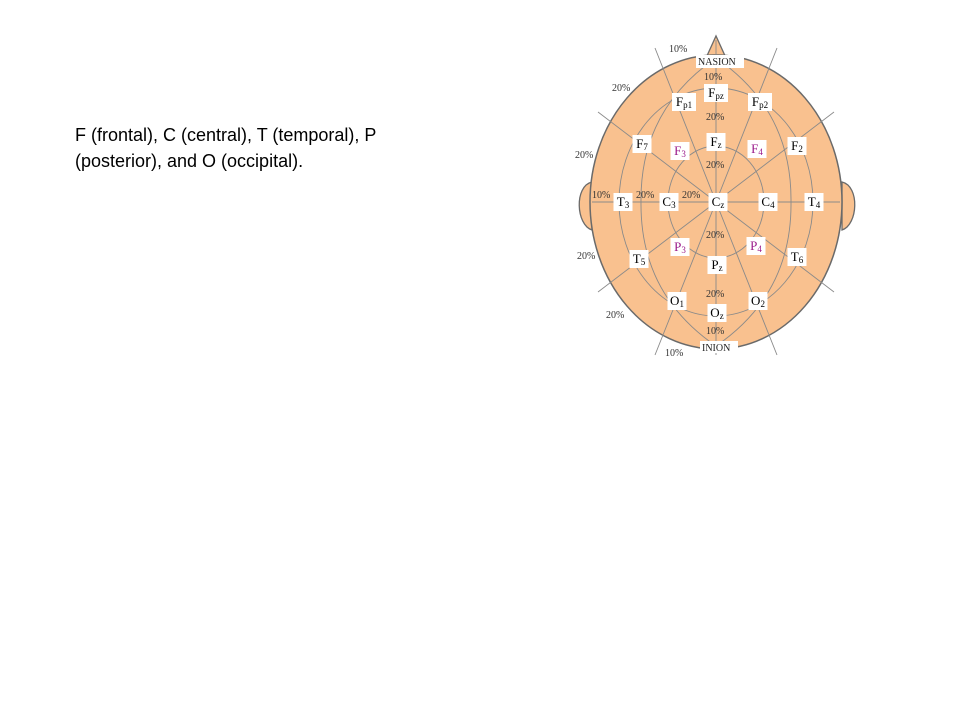  Describe the element at coordinates (715, 117) in the screenshot. I see `percent-label-fpz-fz-20: 20%` at that location.